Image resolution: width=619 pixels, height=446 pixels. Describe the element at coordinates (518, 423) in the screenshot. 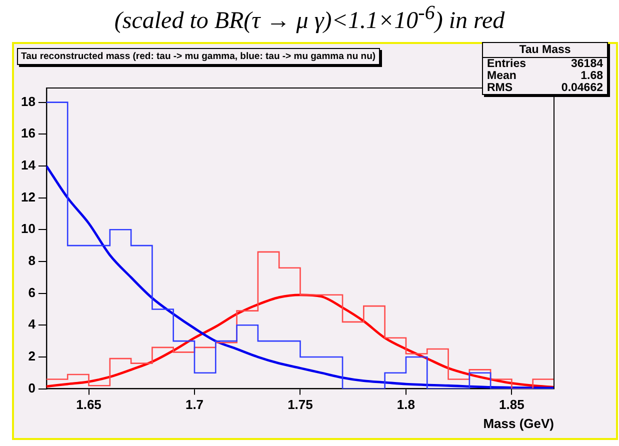

I see `x-axis-title: Mass (GeV)` at that location.